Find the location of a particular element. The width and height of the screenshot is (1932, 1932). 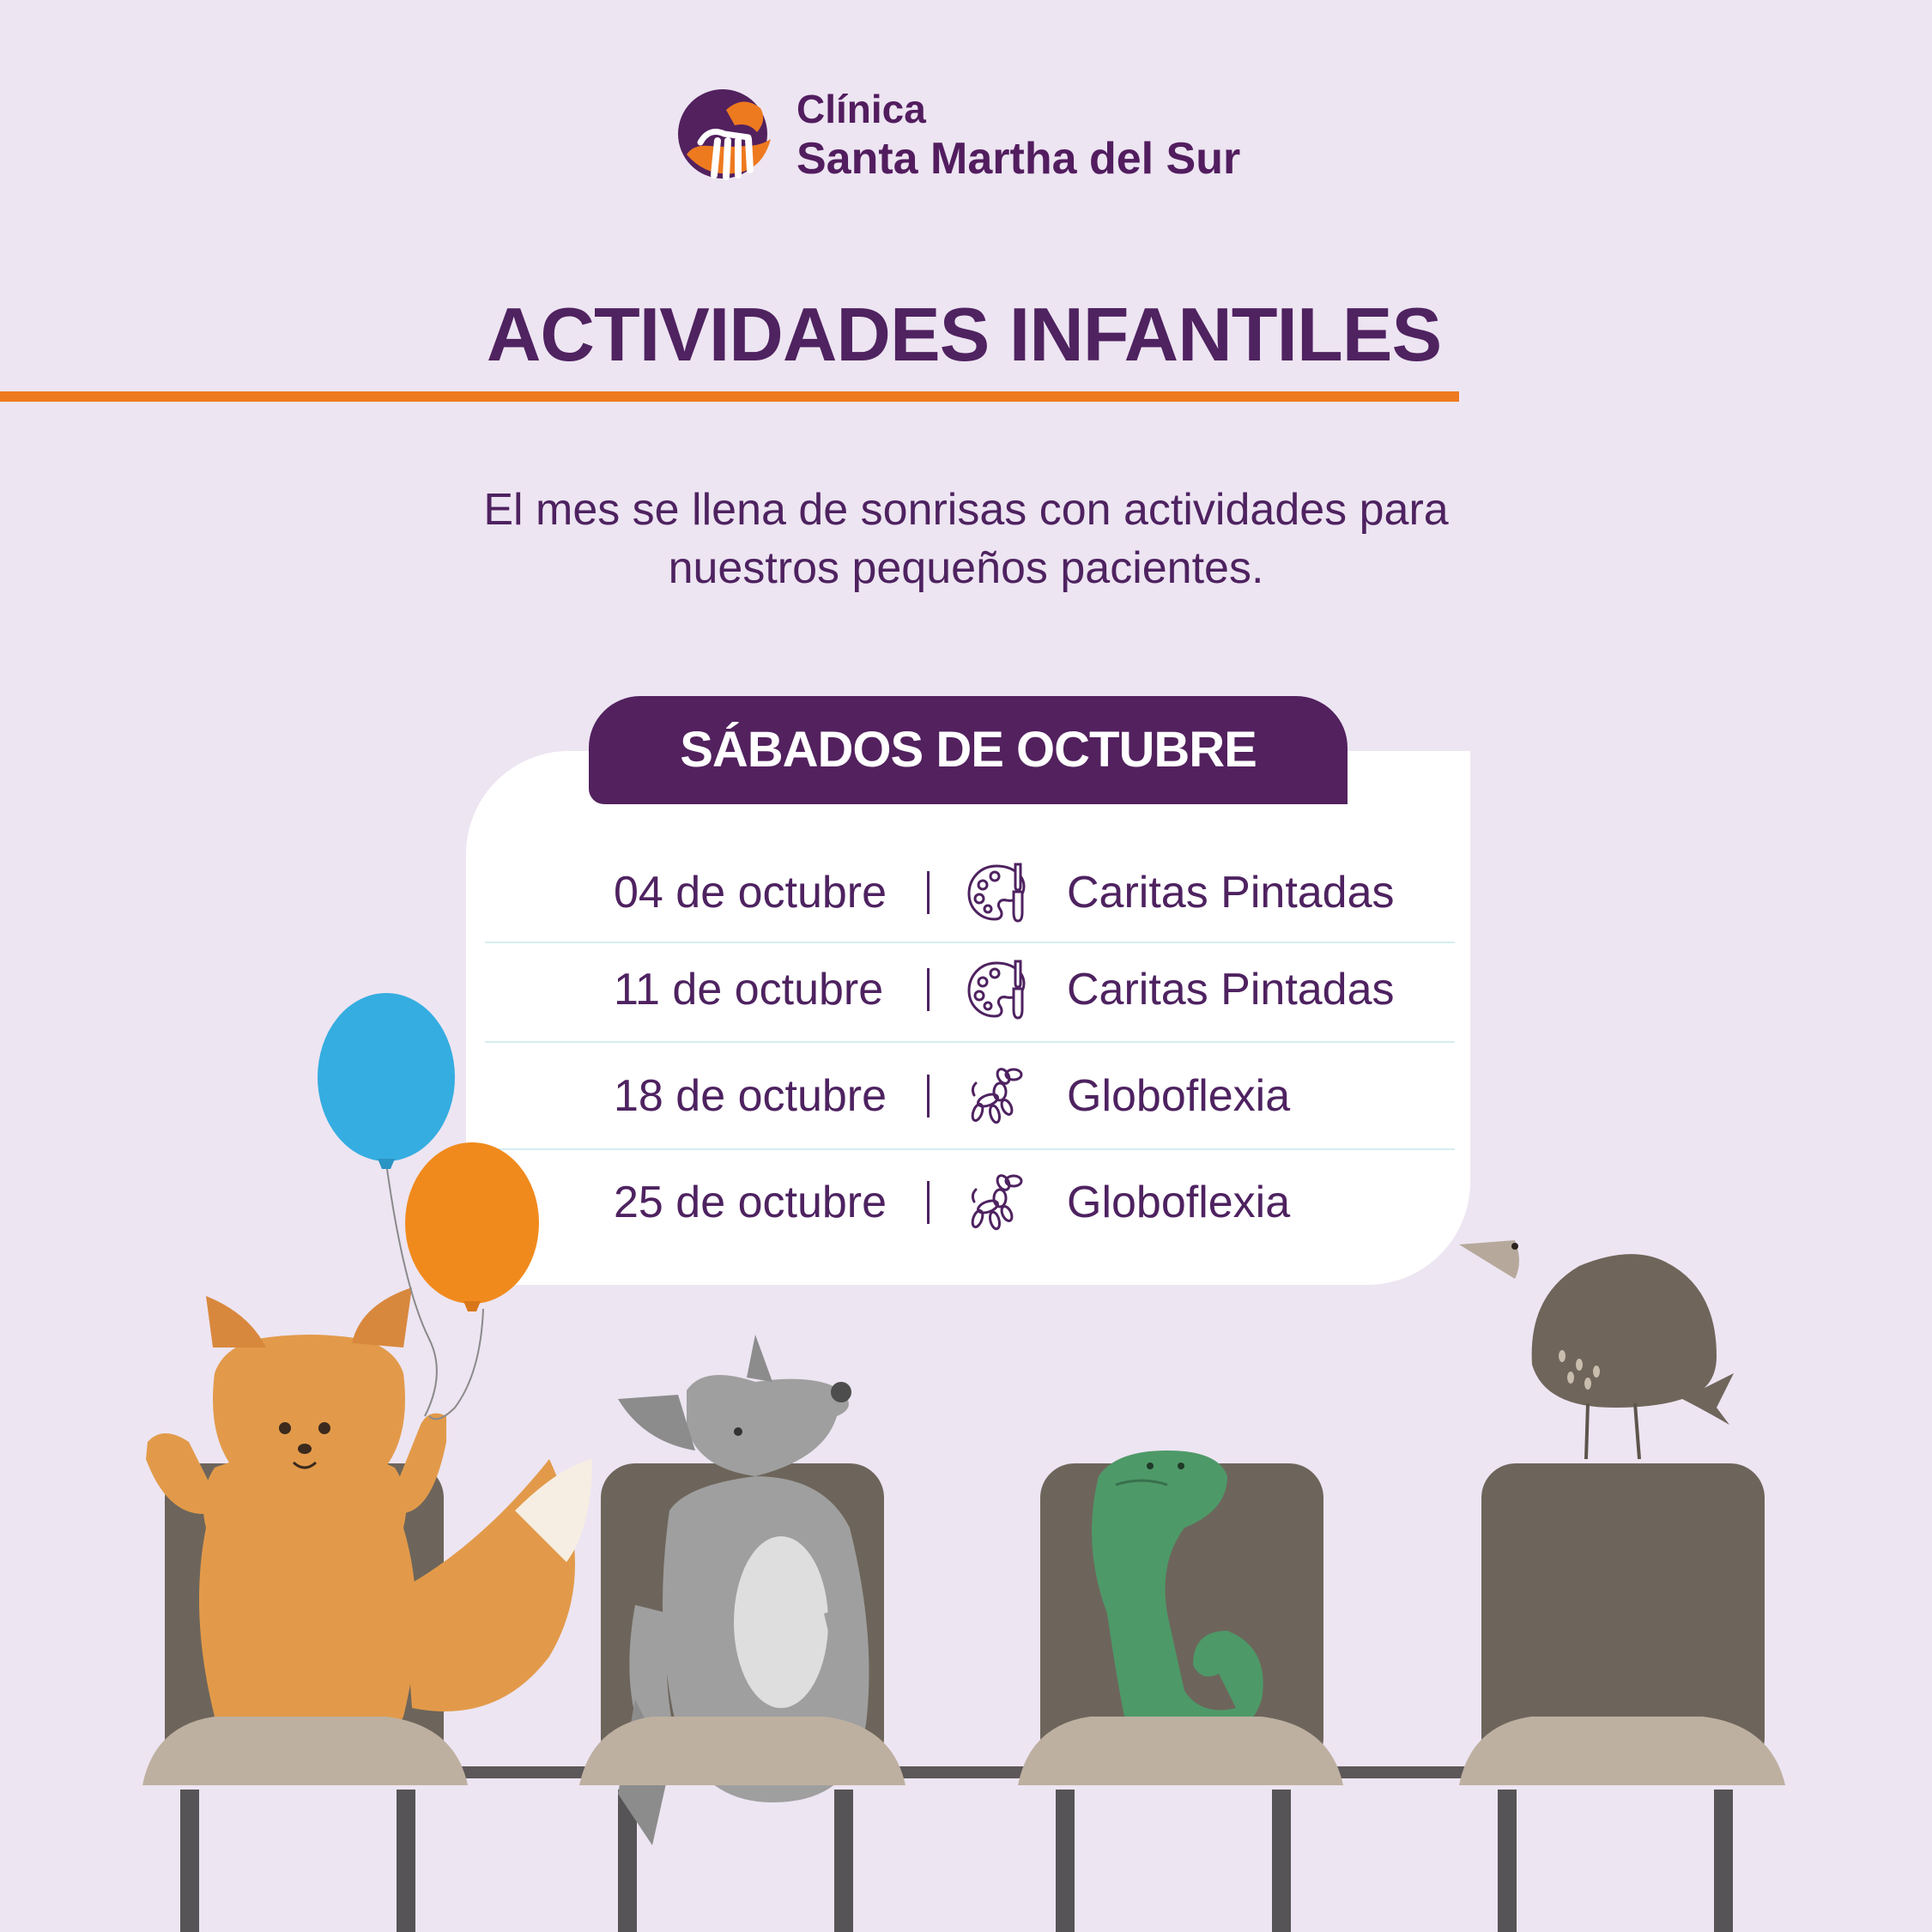

chair-legs is located at coordinates (957, 1861).